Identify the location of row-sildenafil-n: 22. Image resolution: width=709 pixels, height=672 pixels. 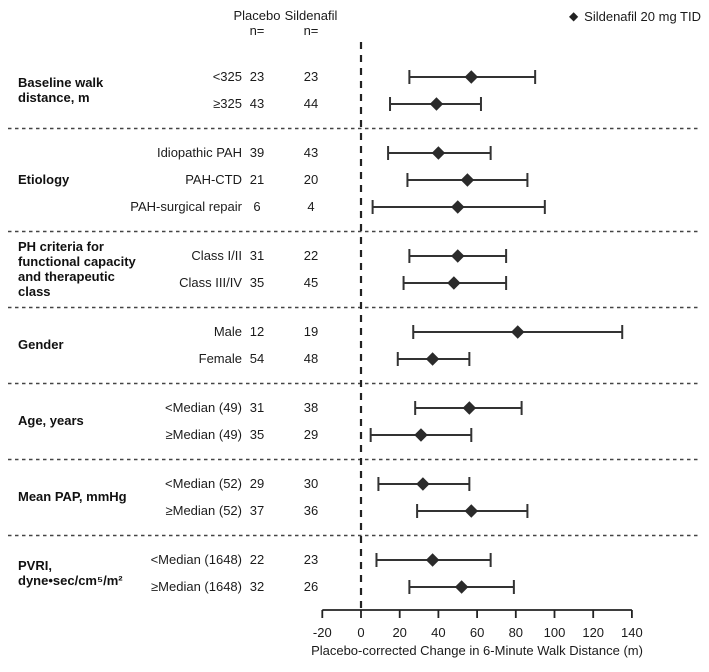
(311, 255).